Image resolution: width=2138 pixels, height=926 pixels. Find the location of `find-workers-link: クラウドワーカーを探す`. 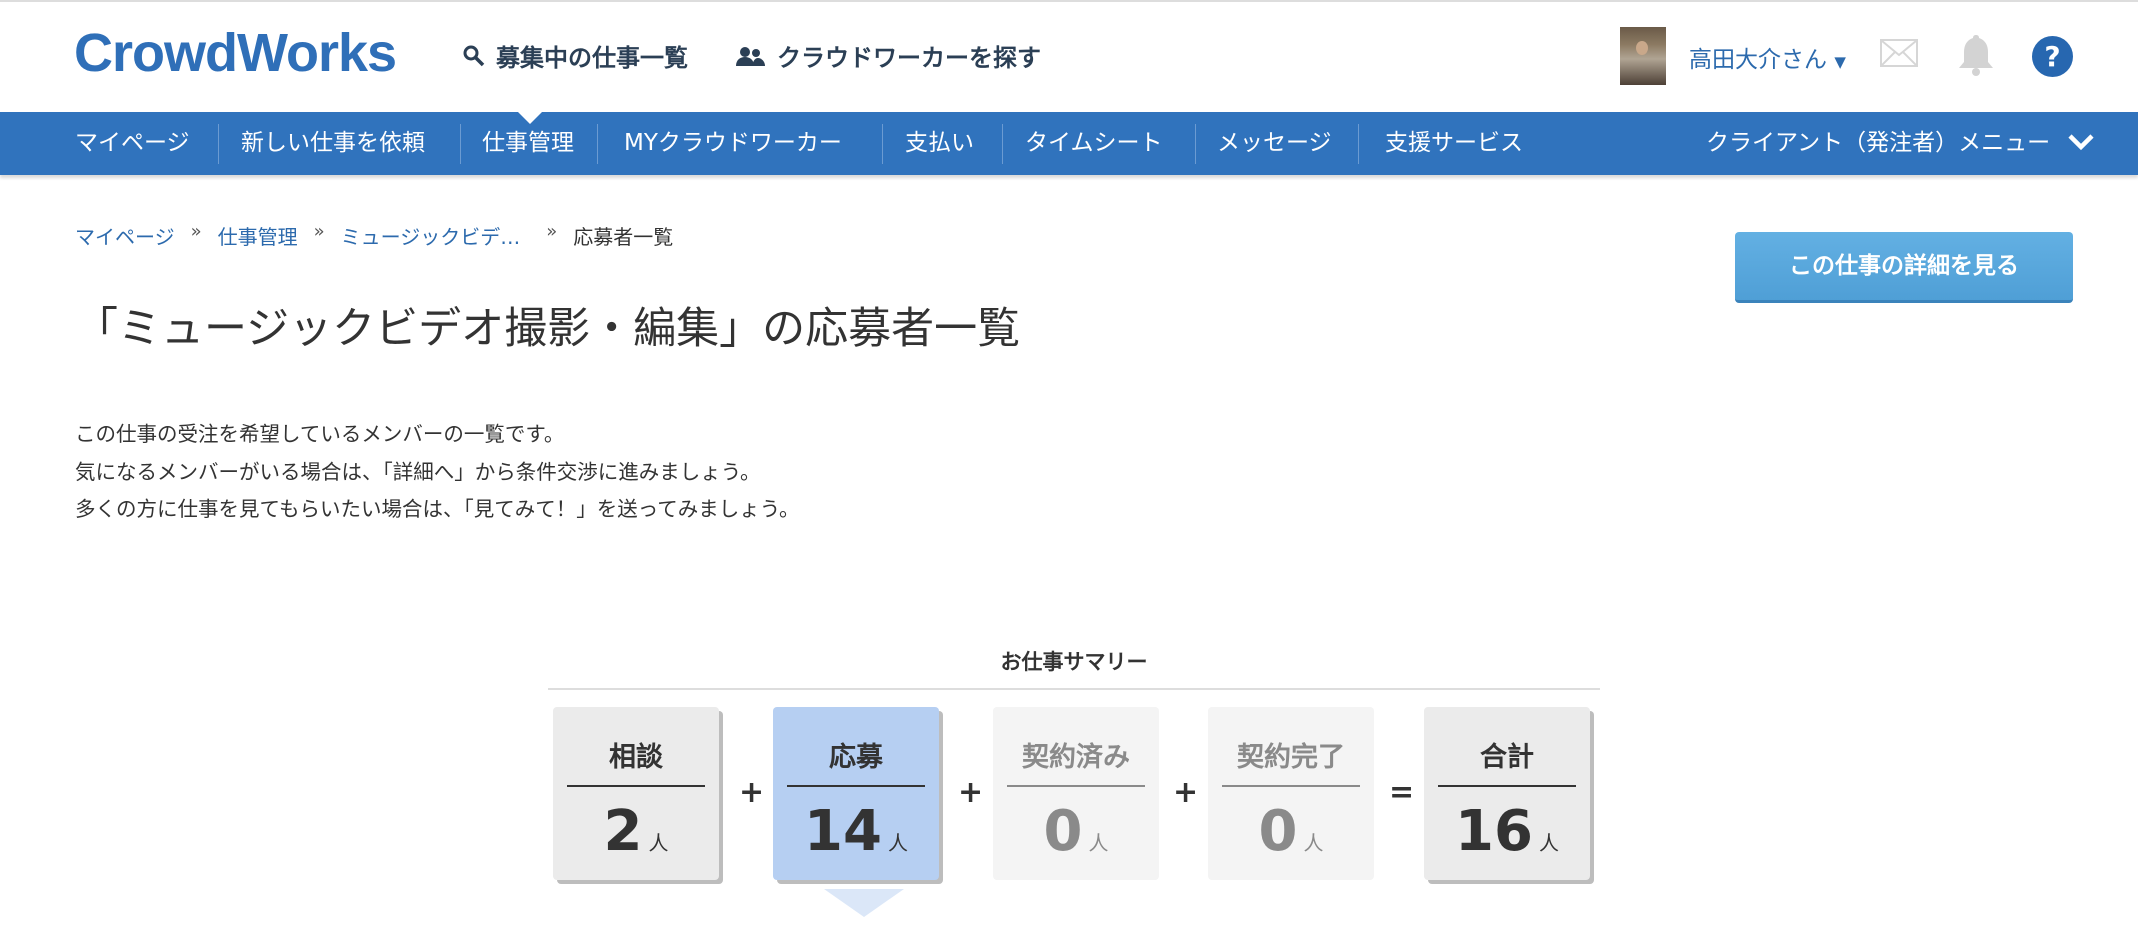

find-workers-link: クラウドワーカーを探す is located at coordinates (888, 55).